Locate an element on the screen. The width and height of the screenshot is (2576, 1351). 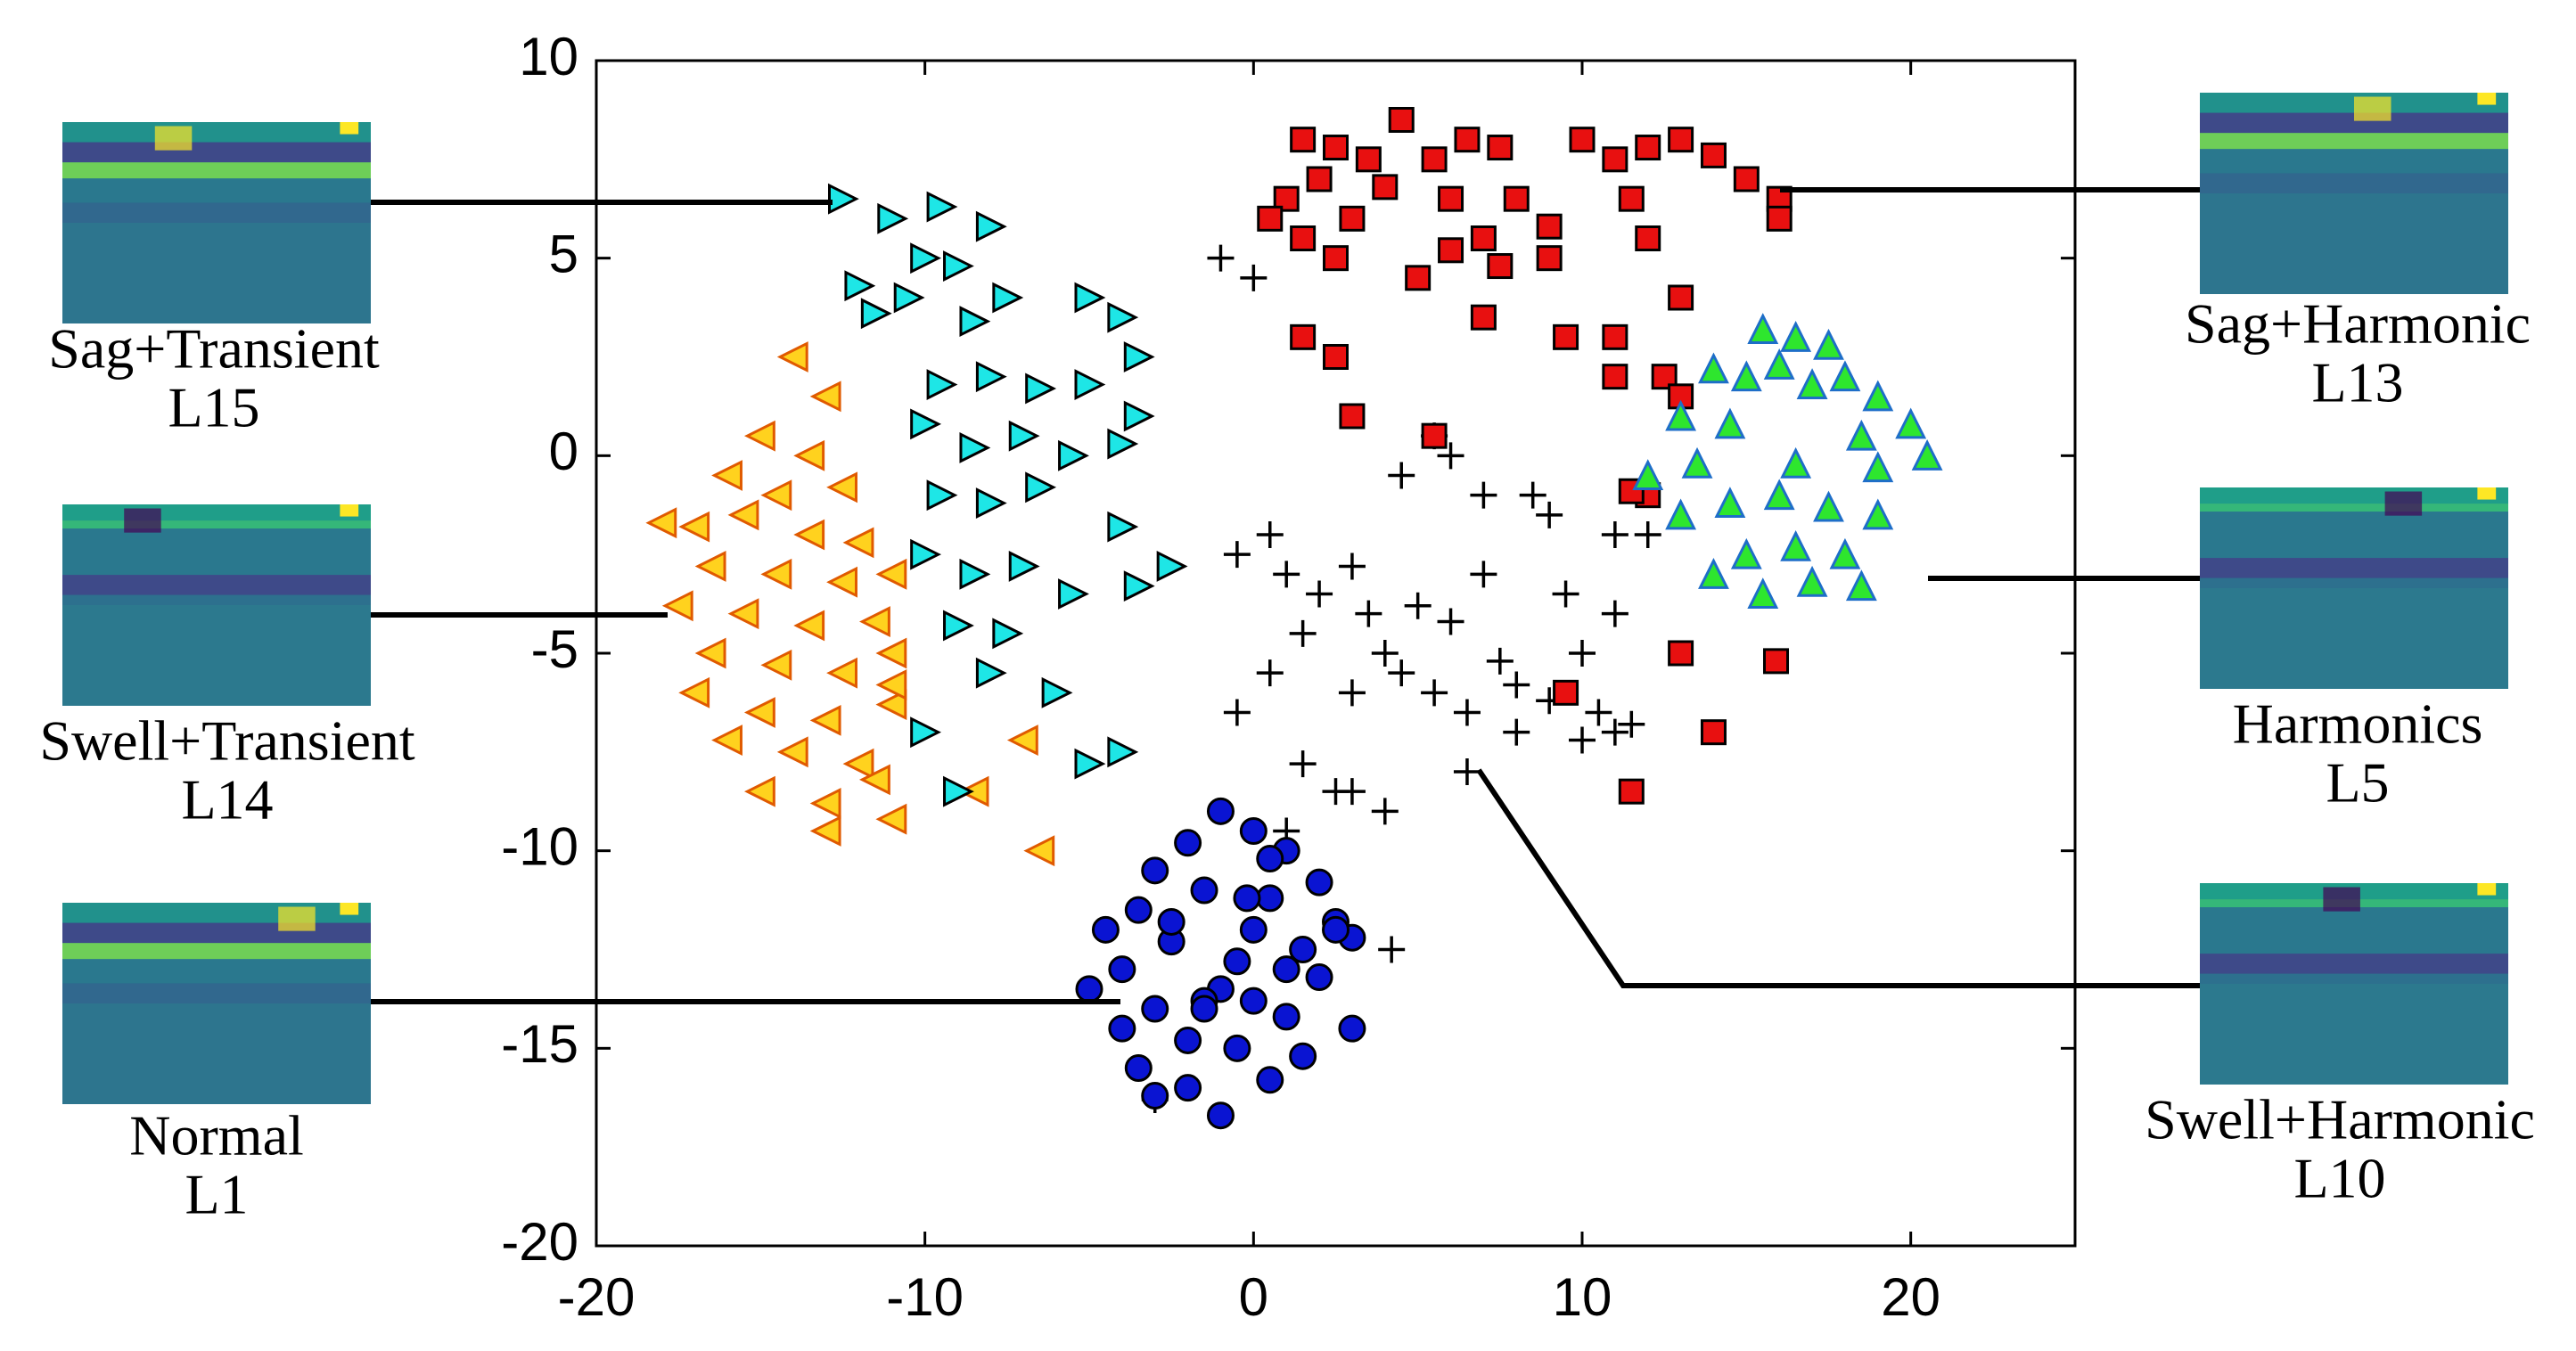
class-name: Swell+Transient is located at coordinates (227, 741).